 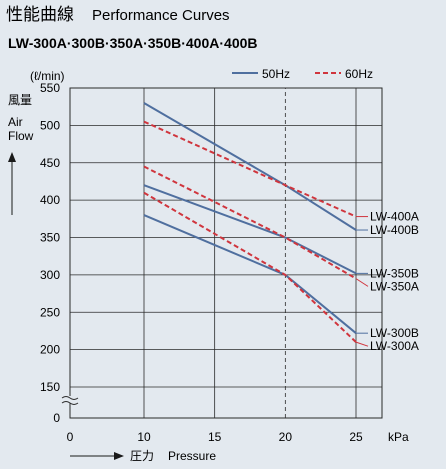 What do you see at coordinates (394, 286) in the screenshot?
I see `curve-label-lw-350a: LW-350A` at bounding box center [394, 286].